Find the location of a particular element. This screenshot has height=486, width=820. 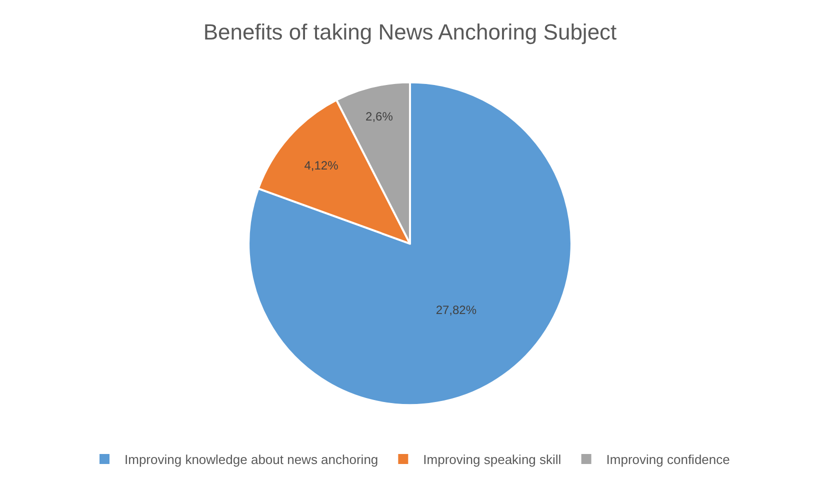

legend-label: Improving confidence is located at coordinates (668, 460).